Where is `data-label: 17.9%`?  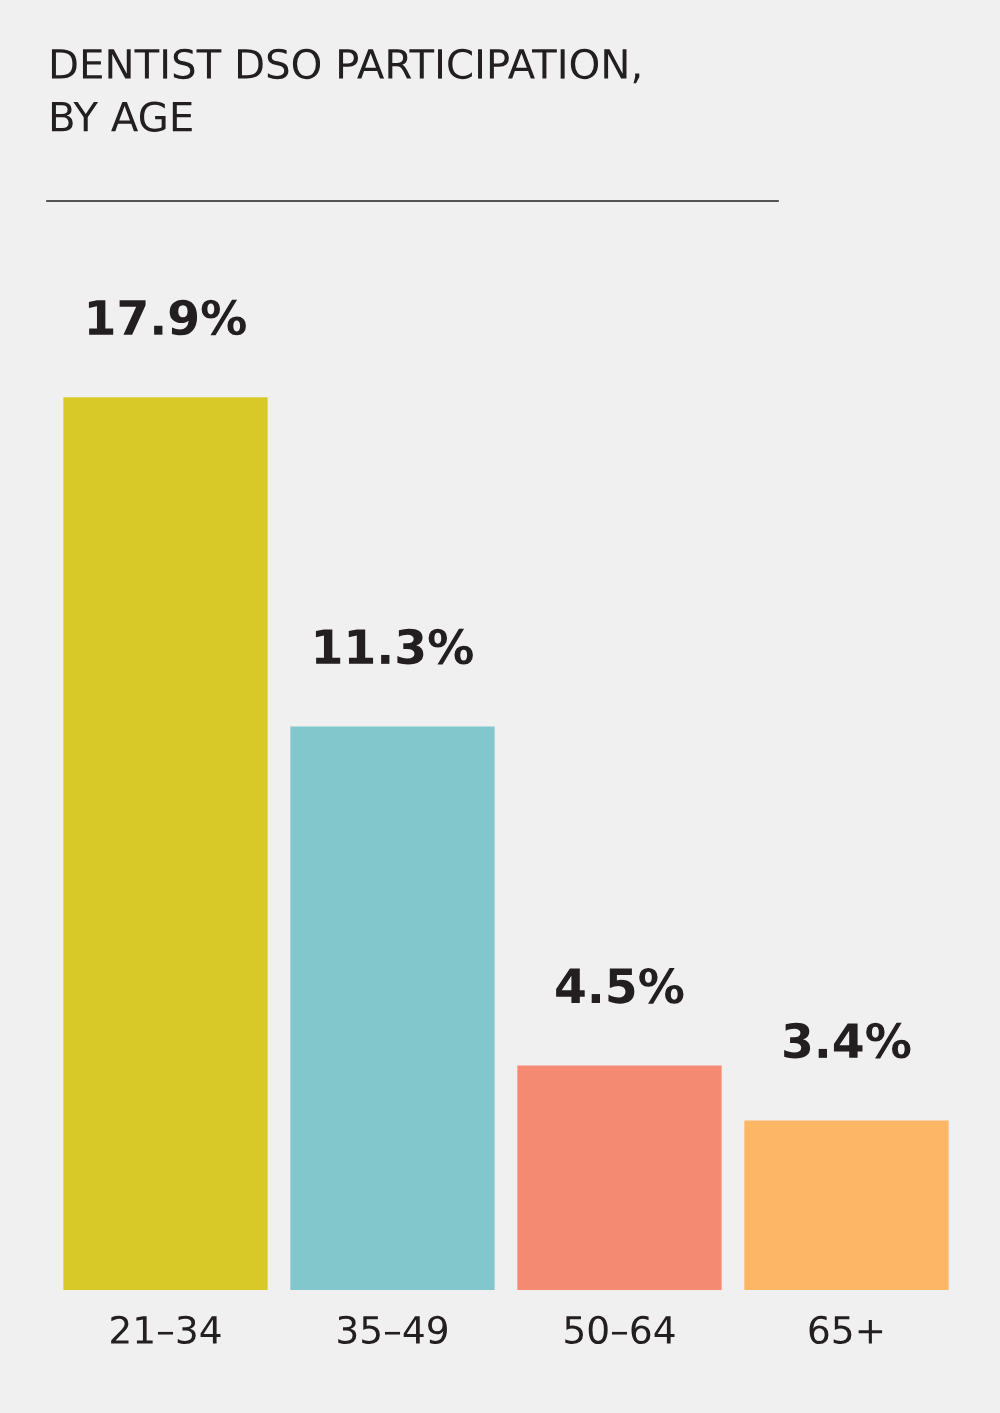 data-label: 17.9% is located at coordinates (167, 317).